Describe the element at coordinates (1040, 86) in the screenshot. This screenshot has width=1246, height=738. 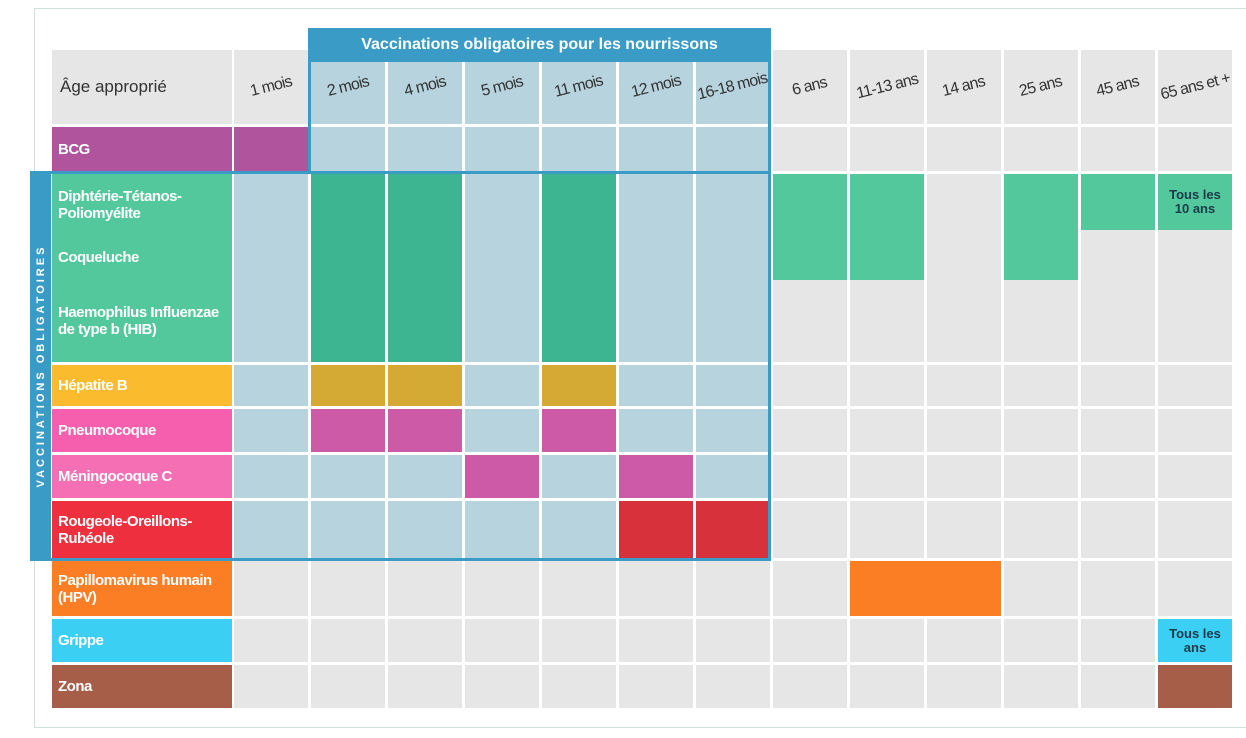
I see `age-label: 25 ans` at that location.